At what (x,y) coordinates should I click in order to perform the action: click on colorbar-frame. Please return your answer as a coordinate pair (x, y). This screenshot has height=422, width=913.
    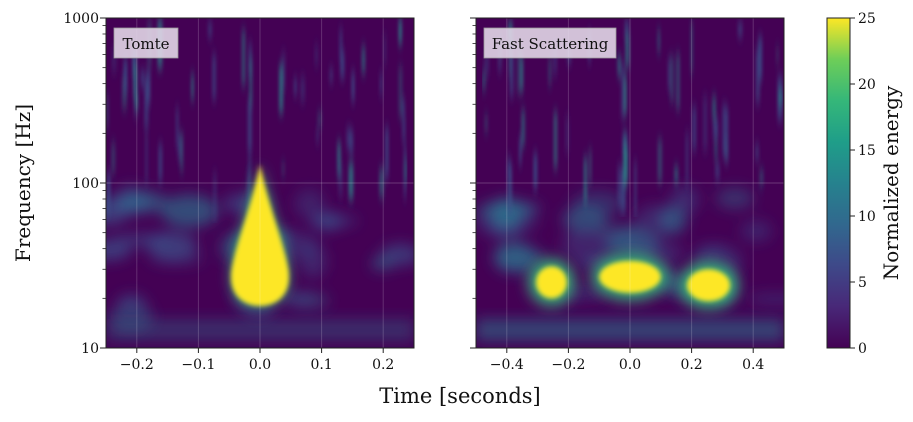
    Looking at the image, I should click on (838, 183).